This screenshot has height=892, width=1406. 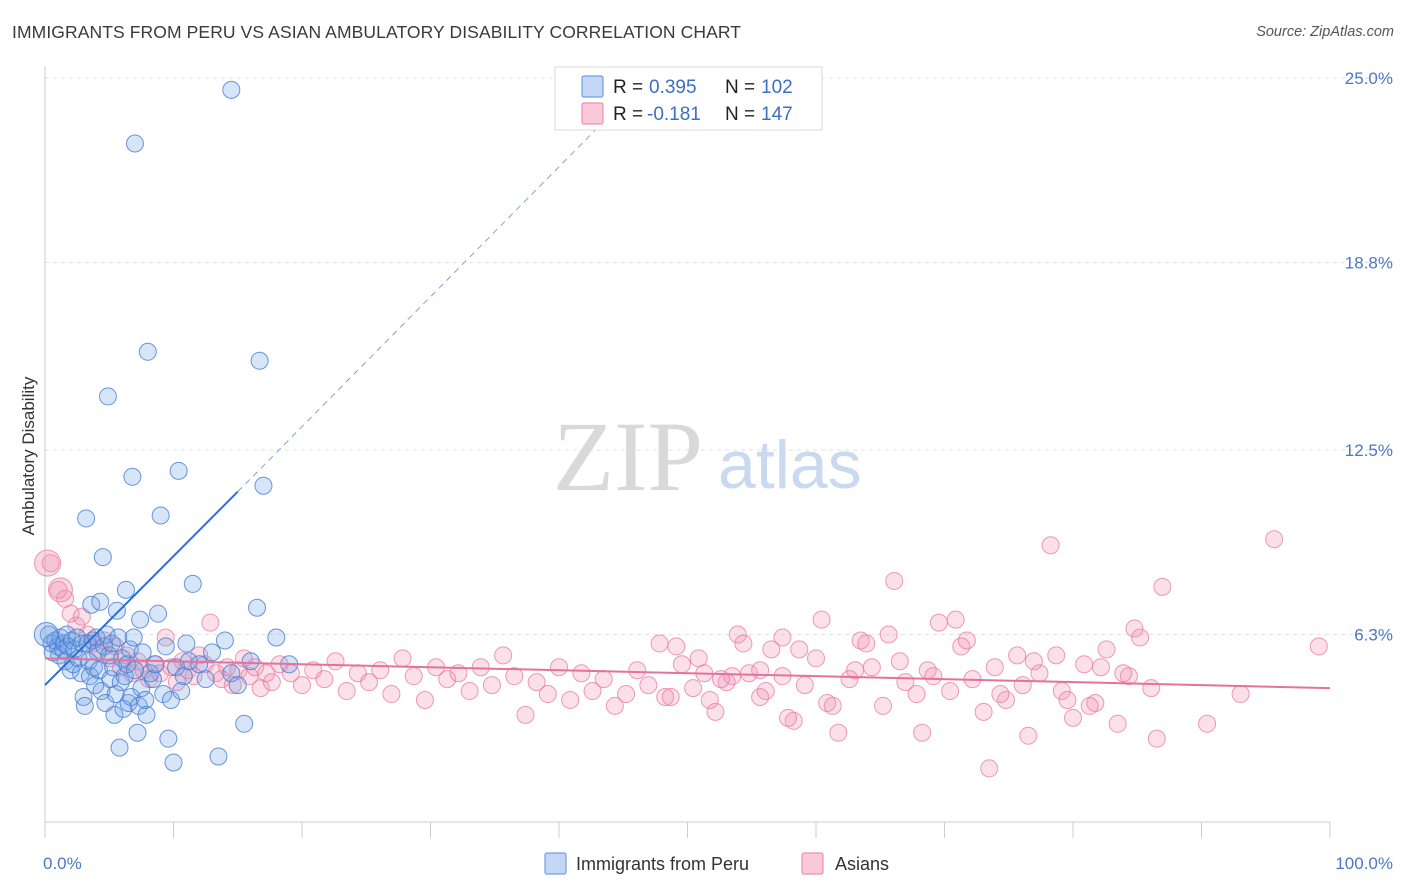 What do you see at coordinates (740, 114) in the screenshot?
I see `legend-n-label-asians: N =` at bounding box center [740, 114].